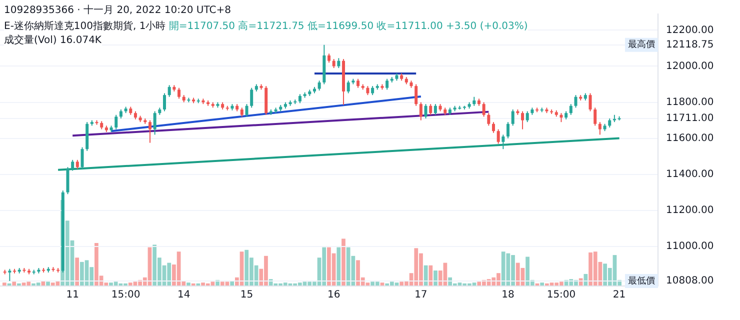 The width and height of the screenshot is (740, 320). Describe the element at coordinates (690, 102) in the screenshot. I see `y-tick-label: 11800.00` at that location.